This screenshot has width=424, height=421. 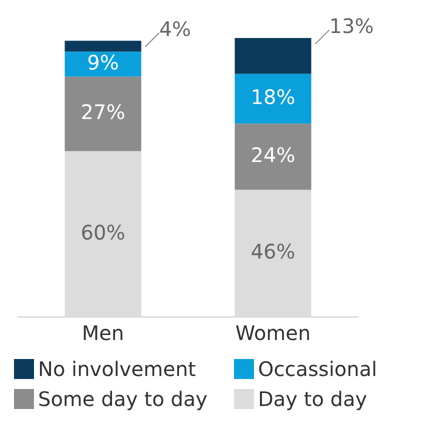 I want to click on data-label: 9%, so click(x=103, y=62).